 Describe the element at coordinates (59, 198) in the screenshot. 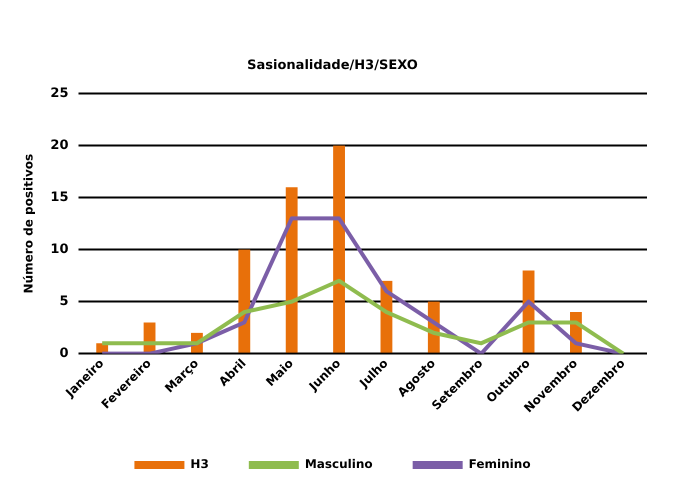

I see `y-tick-label: 15` at that location.